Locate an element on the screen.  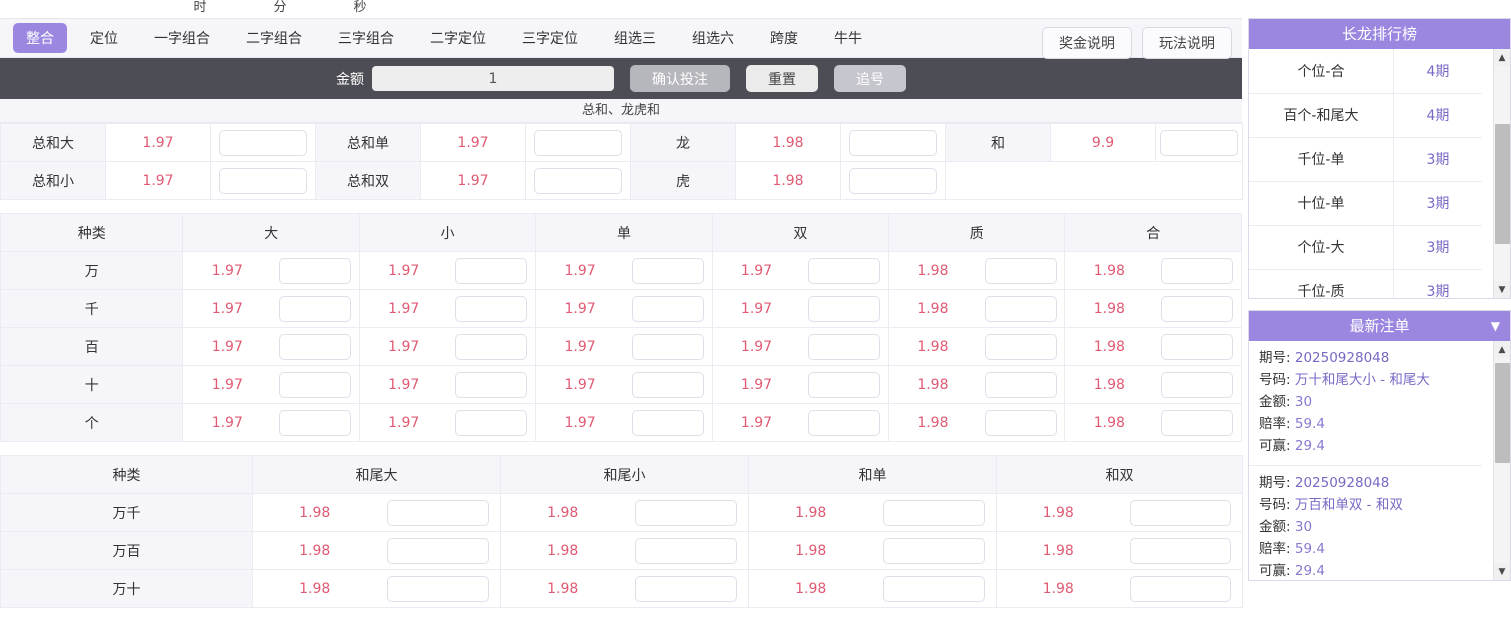
tab-dingwei: 定位 is located at coordinates (104, 39).